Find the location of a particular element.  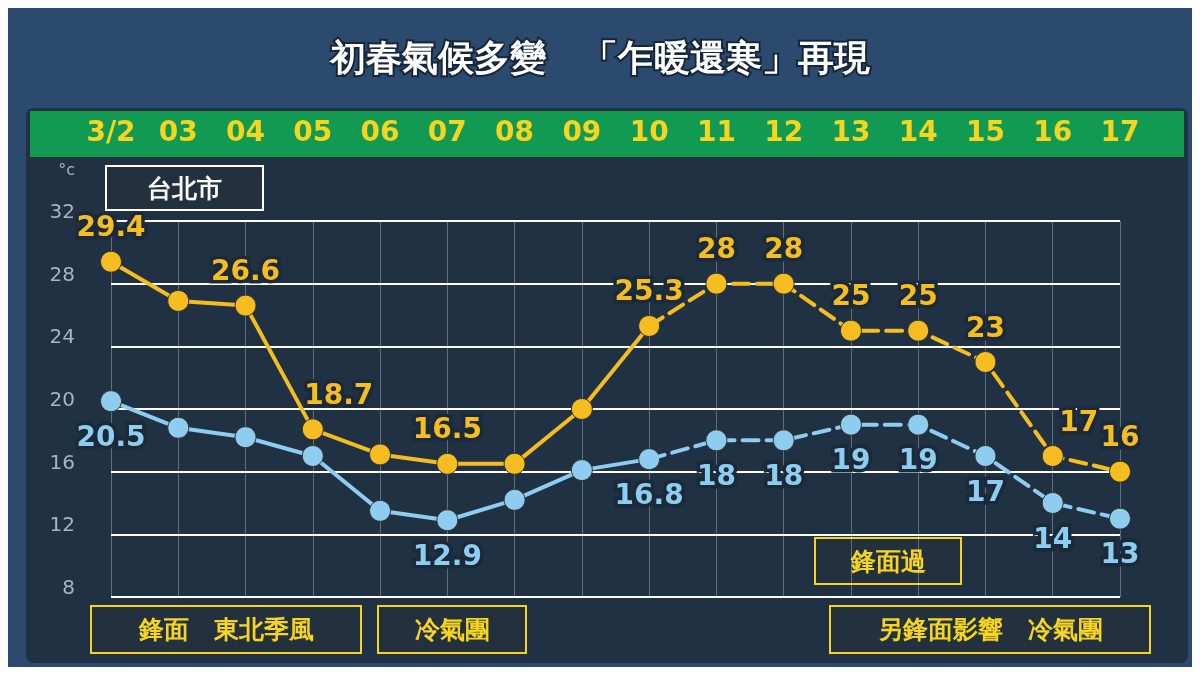

y-tick-label: 16 is located at coordinates (62, 461).